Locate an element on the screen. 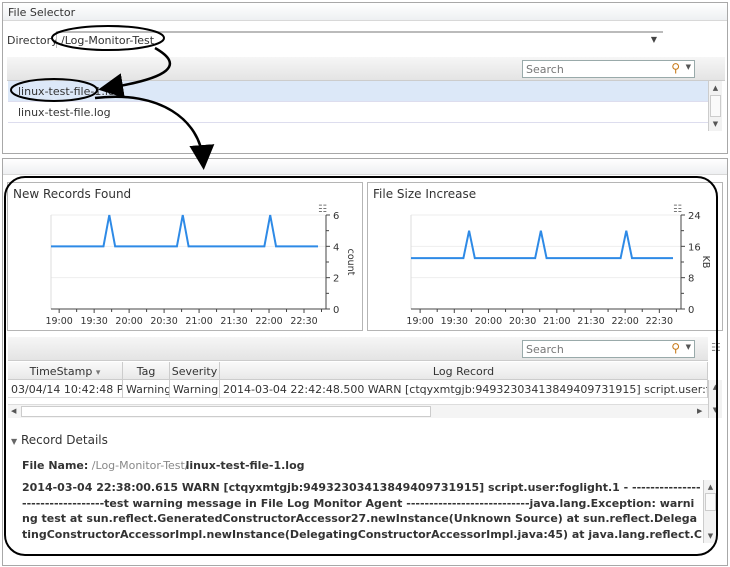  file-list-scrollbar: ▲ ▼ is located at coordinates (715, 106).